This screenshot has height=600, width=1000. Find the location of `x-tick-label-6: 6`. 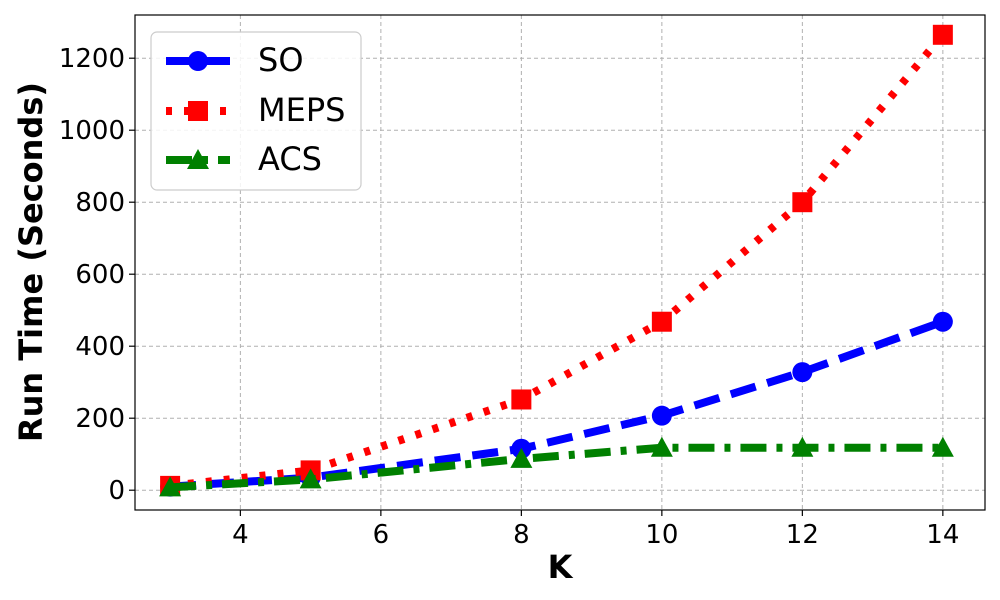

x-tick-label-6: 6 is located at coordinates (381, 535).